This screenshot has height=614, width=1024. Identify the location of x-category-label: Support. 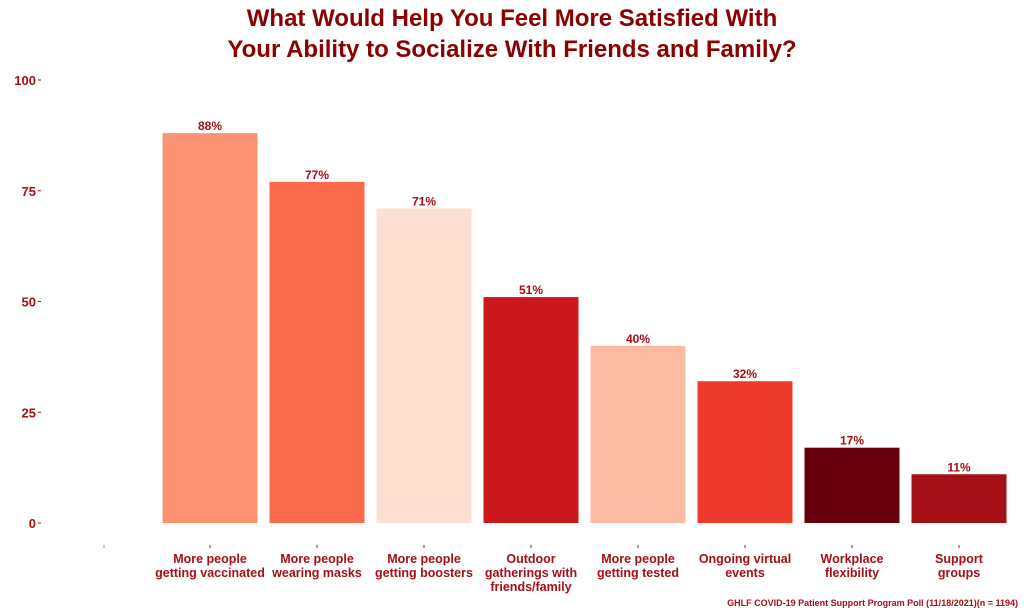
(959, 559).